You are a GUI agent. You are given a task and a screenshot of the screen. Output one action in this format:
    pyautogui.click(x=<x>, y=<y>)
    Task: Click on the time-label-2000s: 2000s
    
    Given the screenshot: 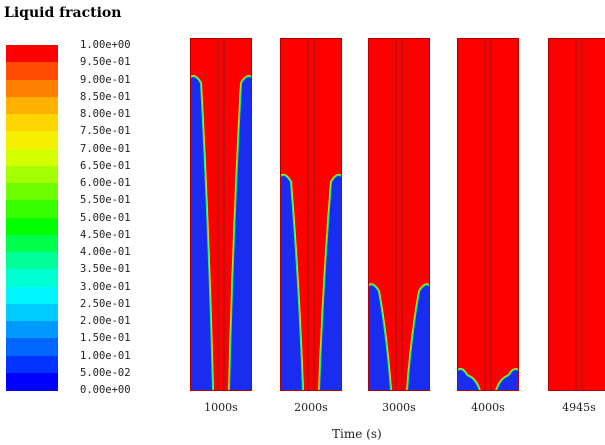 What is the action you would take?
    pyautogui.click(x=311, y=407)
    